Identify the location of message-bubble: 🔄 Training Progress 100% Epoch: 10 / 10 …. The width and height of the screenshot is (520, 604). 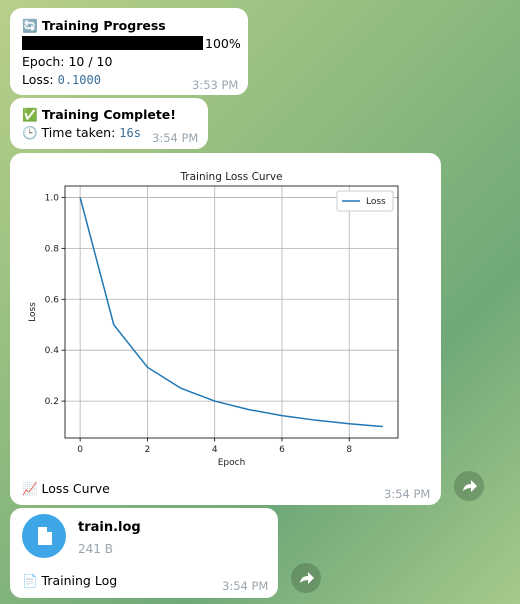
(129, 51).